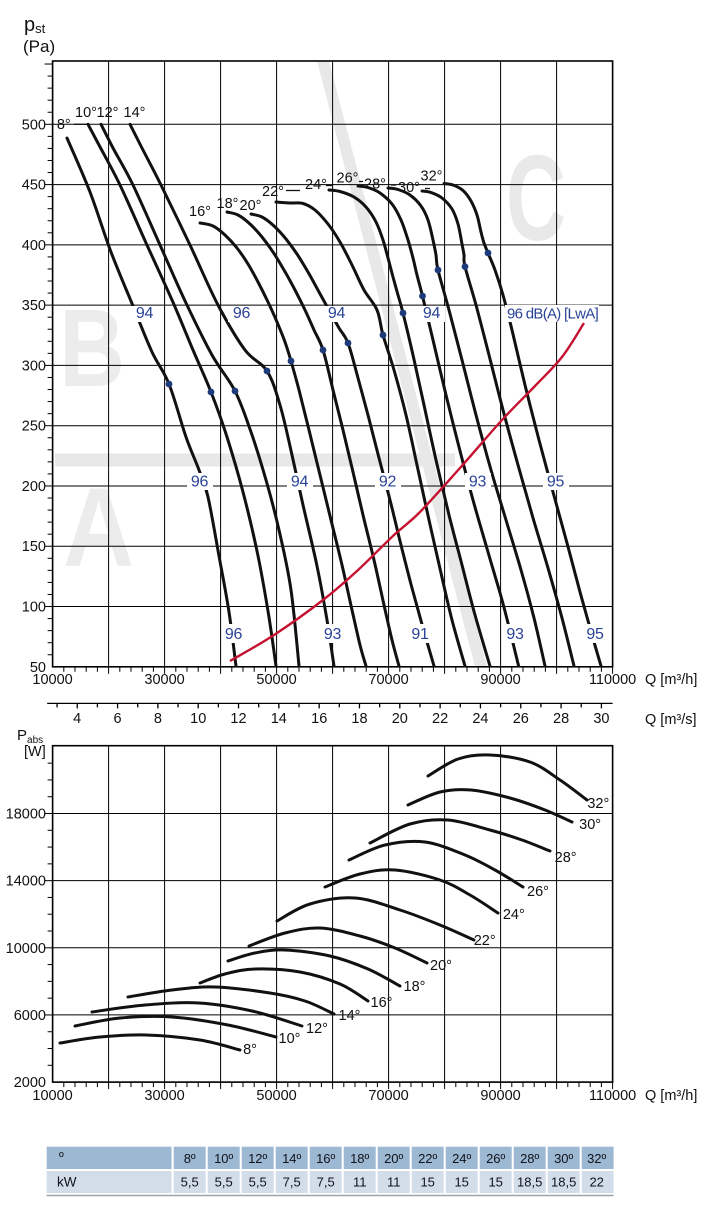  Describe the element at coordinates (563, 1158) in the screenshot. I see `svg-text: 30º` at that location.